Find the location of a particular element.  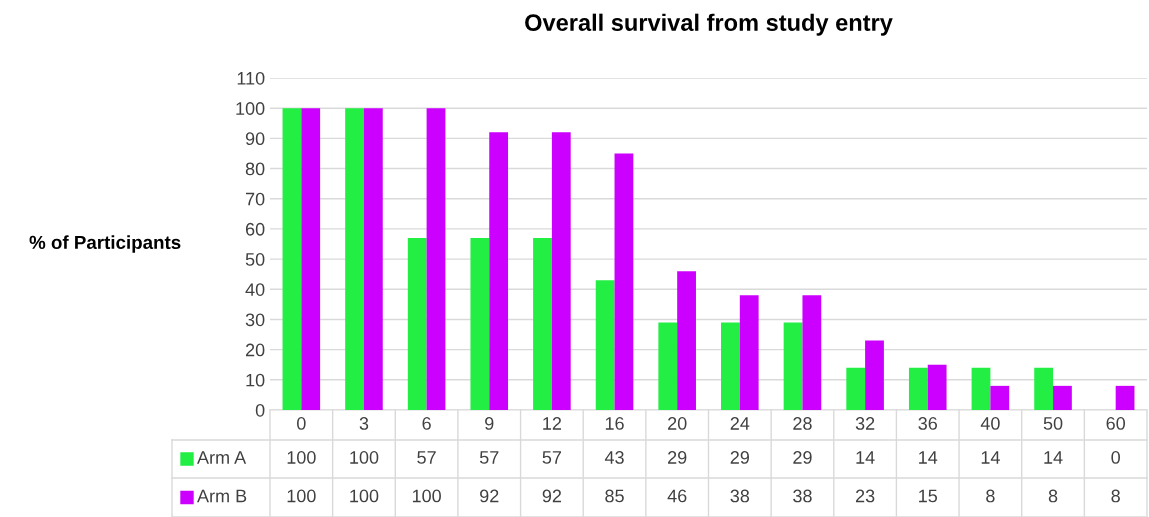

y-axis-title: % of Participants is located at coordinates (105, 244).